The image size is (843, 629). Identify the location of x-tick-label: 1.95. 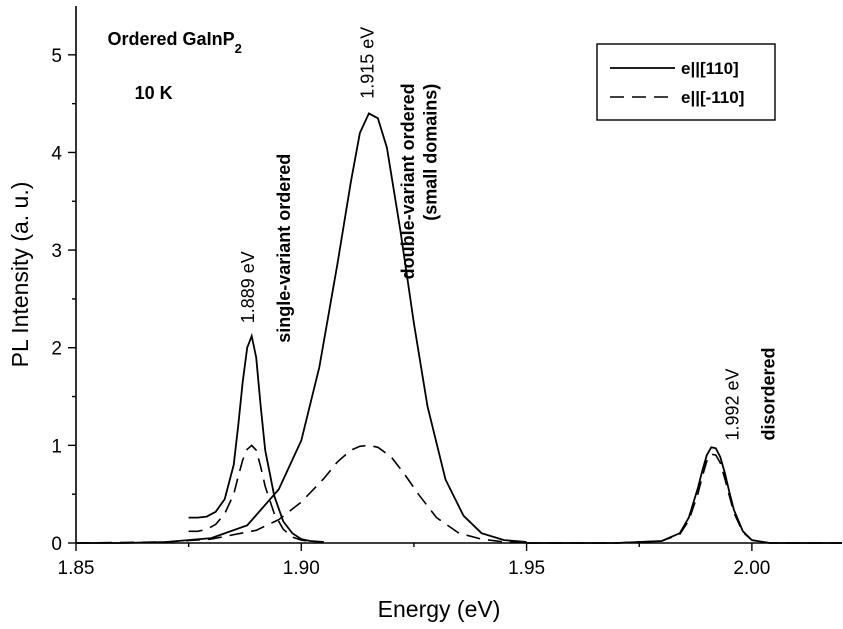
(526, 568).